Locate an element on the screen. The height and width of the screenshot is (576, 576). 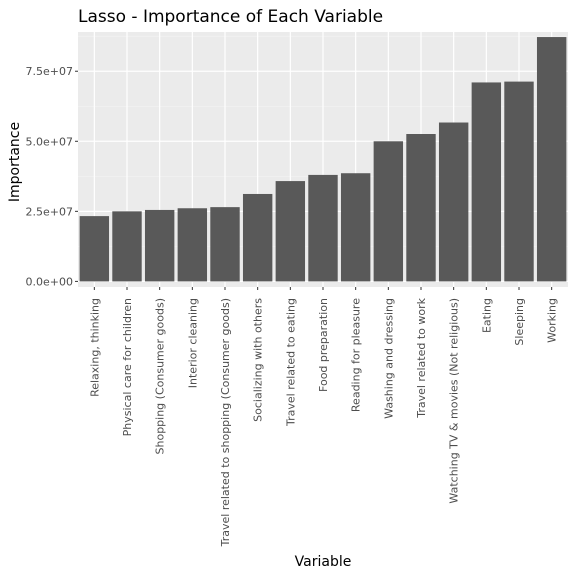
x-tick-label: Relaxing, thinking is located at coordinates (94, 347).